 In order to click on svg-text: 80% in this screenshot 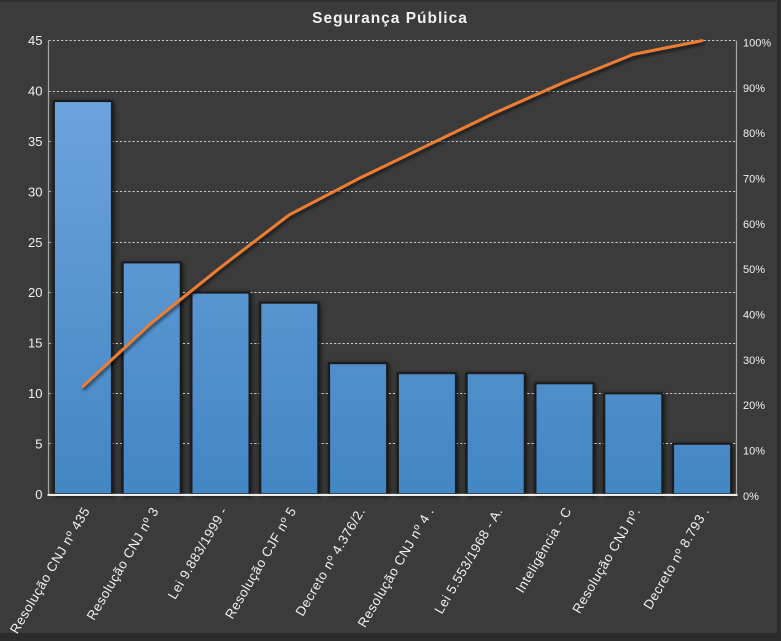, I will do `click(754, 134)`.